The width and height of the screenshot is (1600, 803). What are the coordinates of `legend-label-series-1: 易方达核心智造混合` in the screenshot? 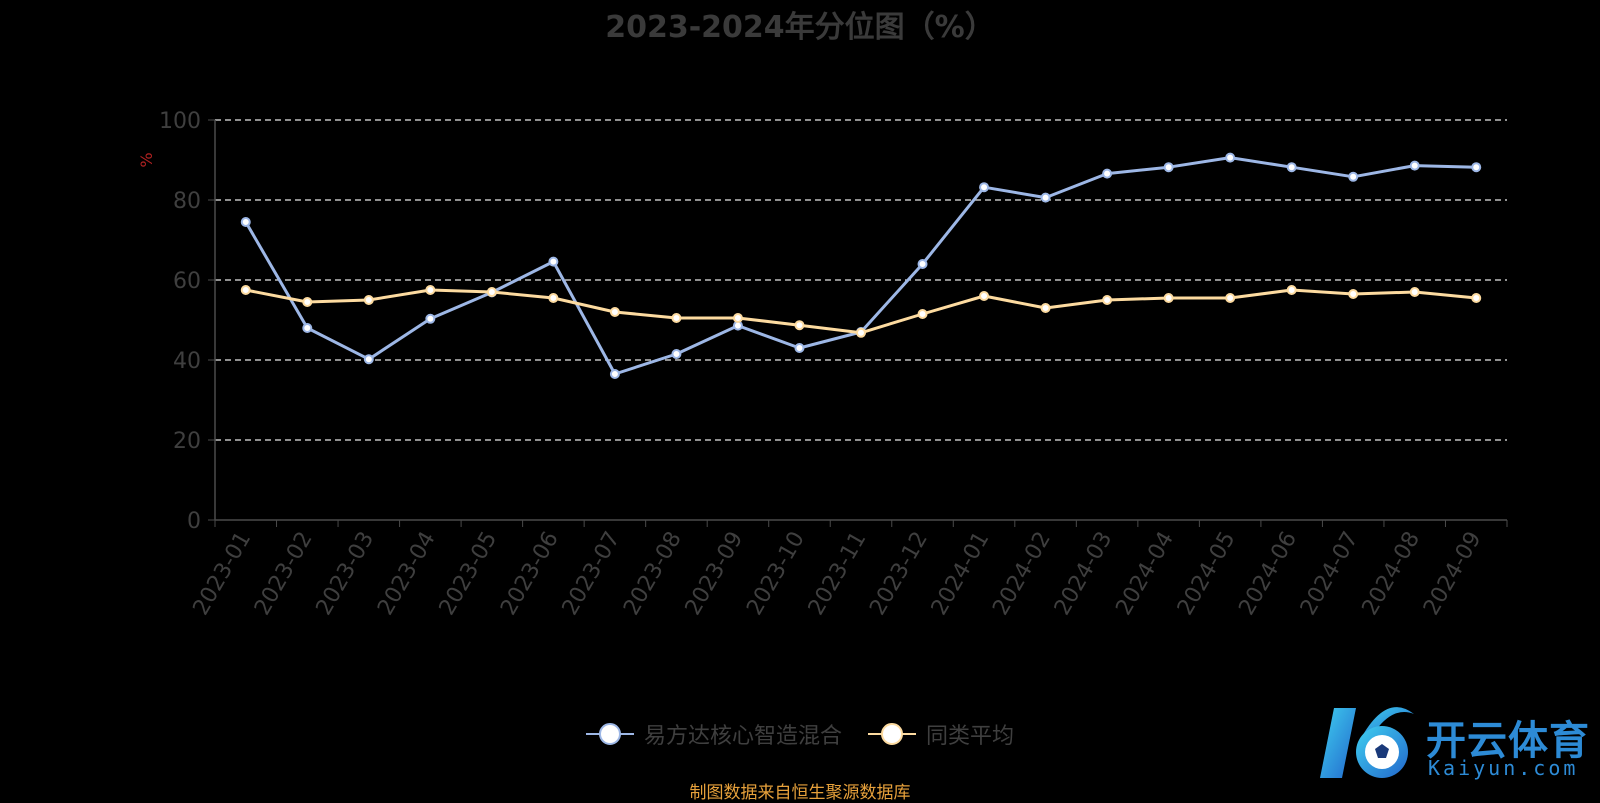 It's located at (742, 736).